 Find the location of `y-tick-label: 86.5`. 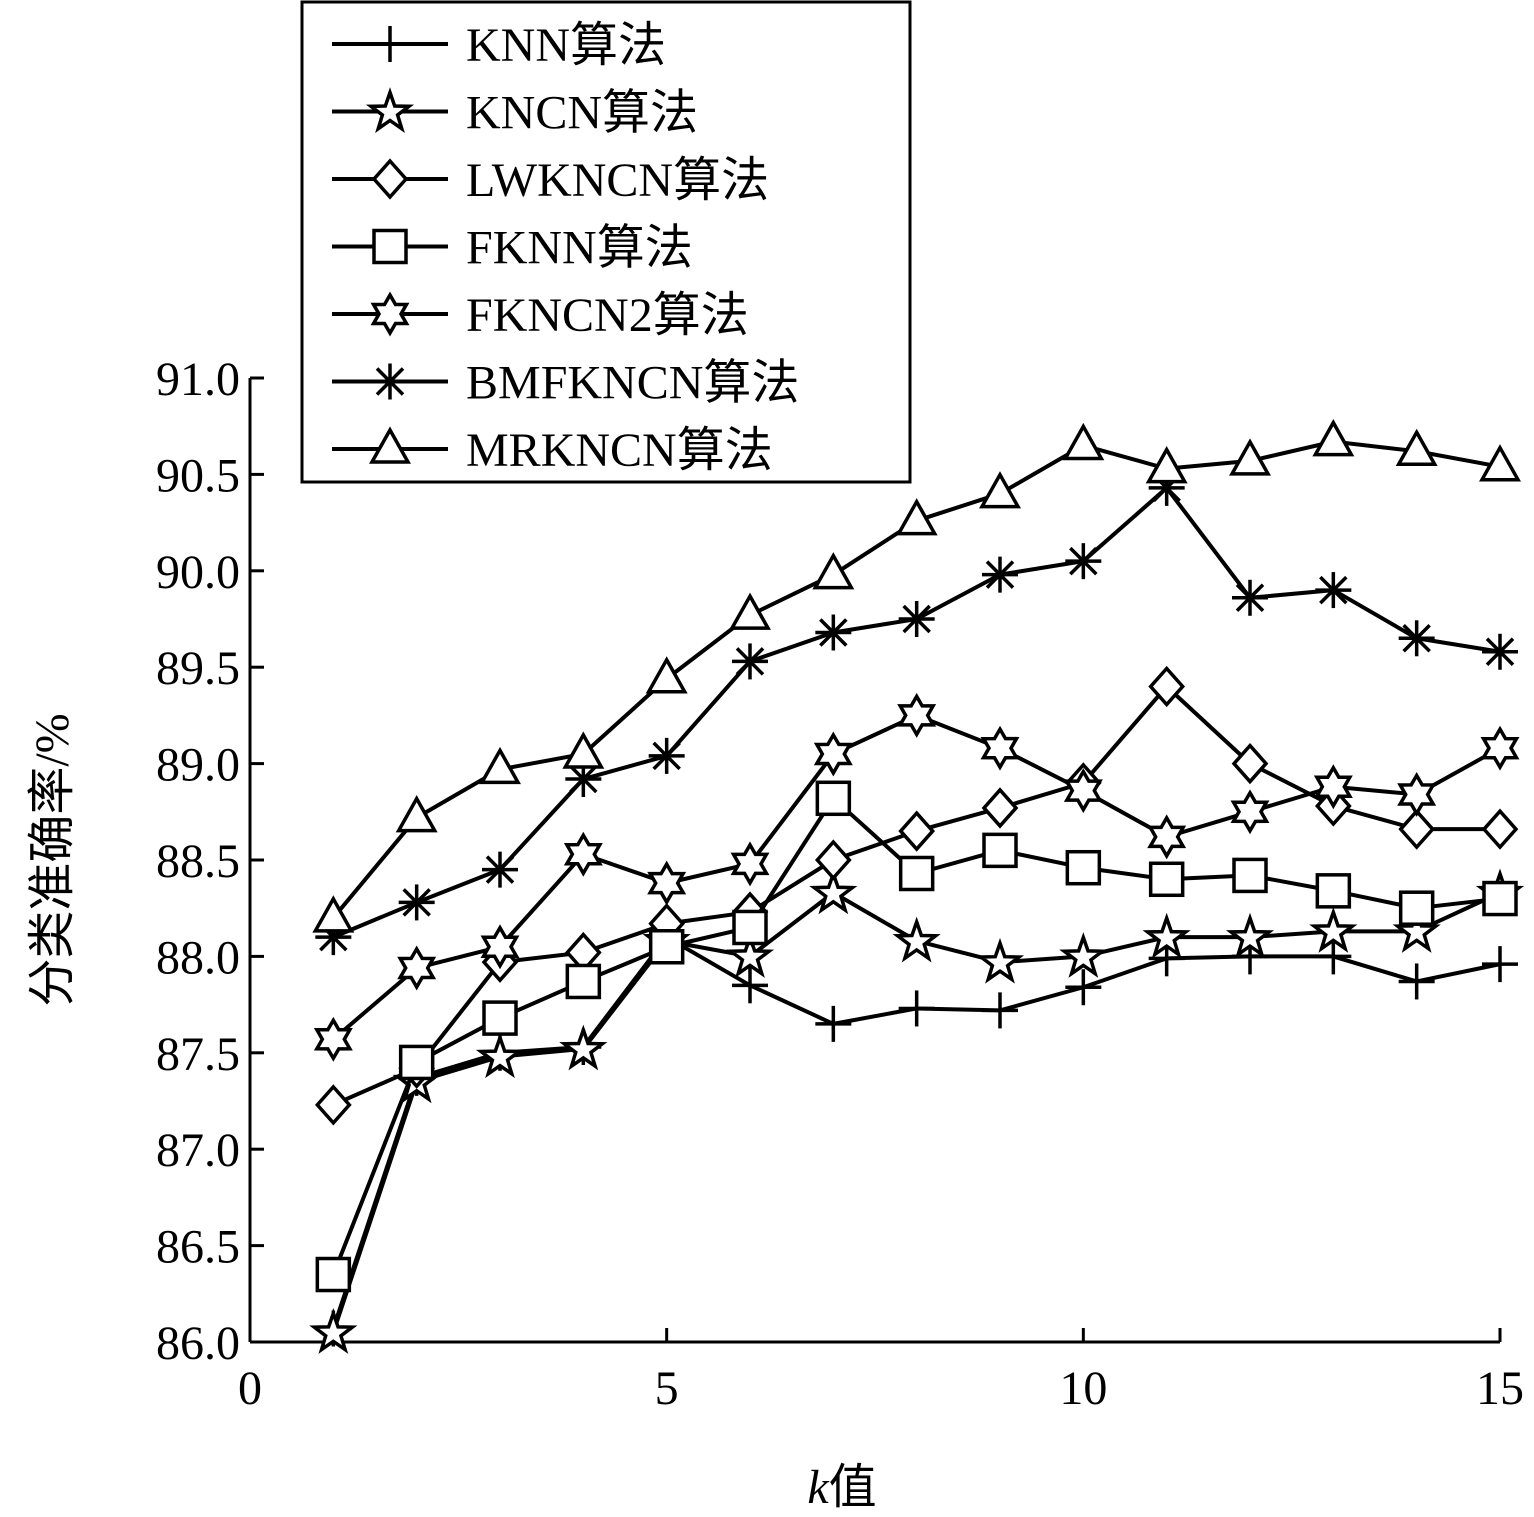

y-tick-label: 86.5 is located at coordinates (198, 1247).